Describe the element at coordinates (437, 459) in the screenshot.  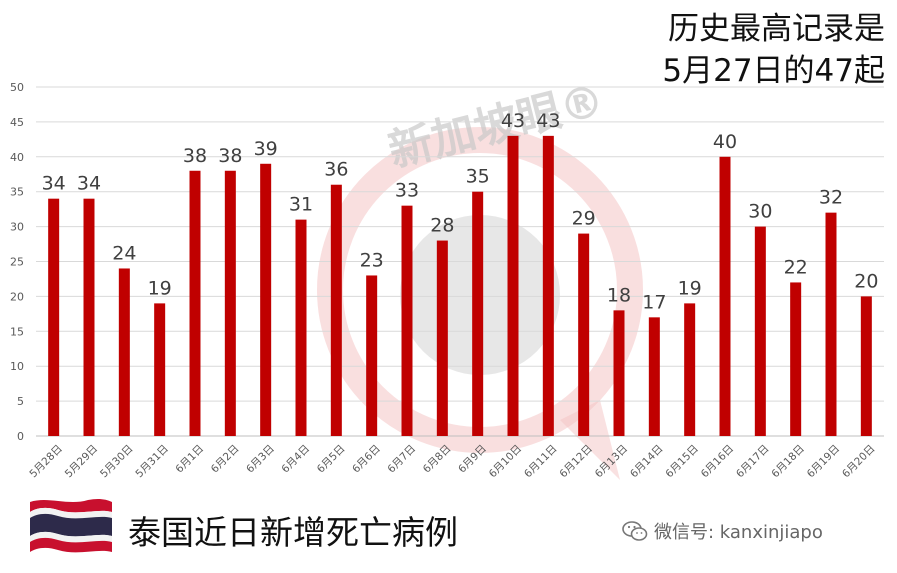
I see `x-tick-label: 6月8日` at that location.